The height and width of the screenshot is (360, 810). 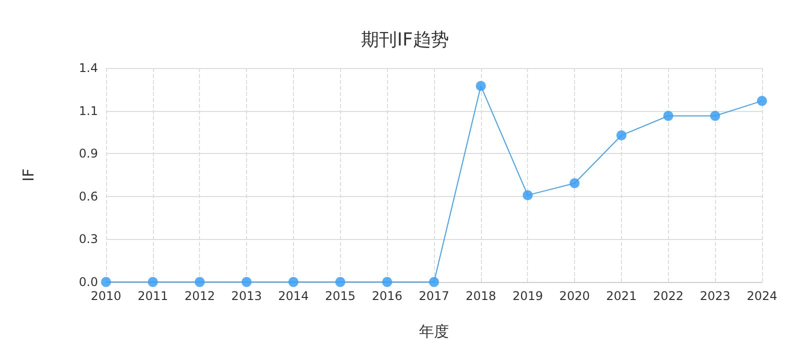 I want to click on x-tick-label: 2018, so click(x=481, y=296).